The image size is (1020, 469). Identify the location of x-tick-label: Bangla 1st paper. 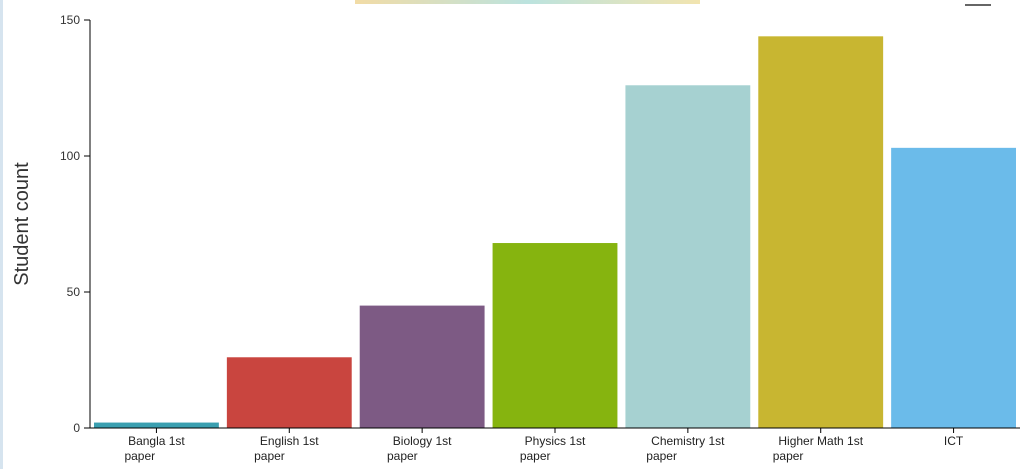
(154, 448).